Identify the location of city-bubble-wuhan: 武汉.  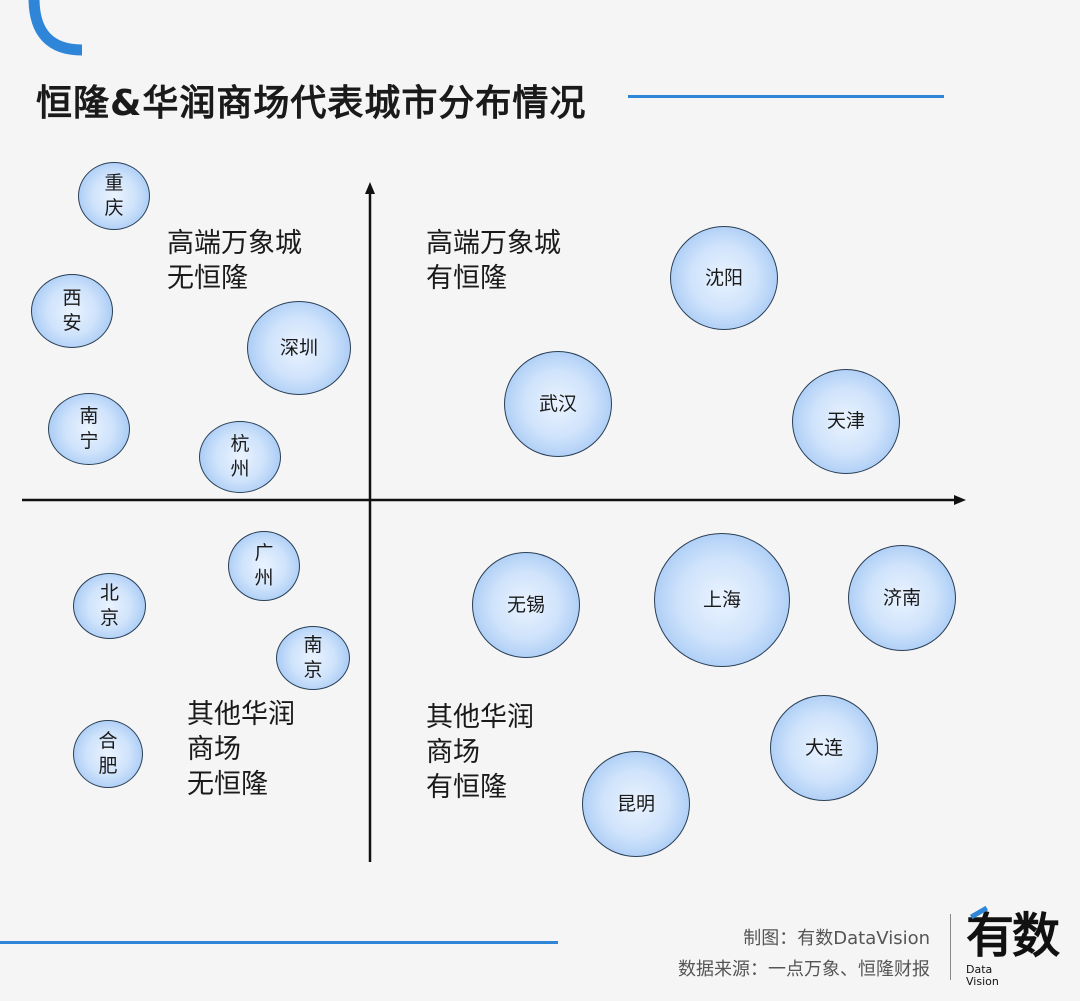
(558, 404).